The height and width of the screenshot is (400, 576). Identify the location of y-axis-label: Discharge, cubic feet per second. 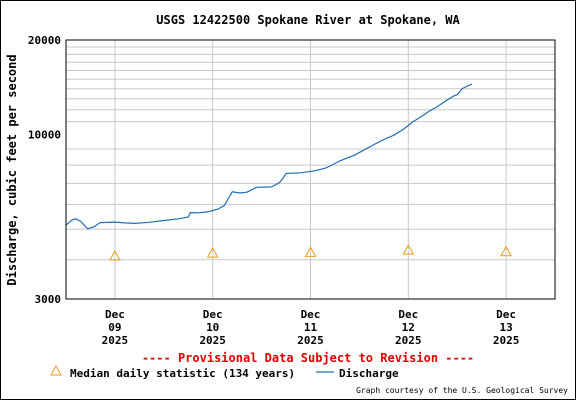
(12, 169).